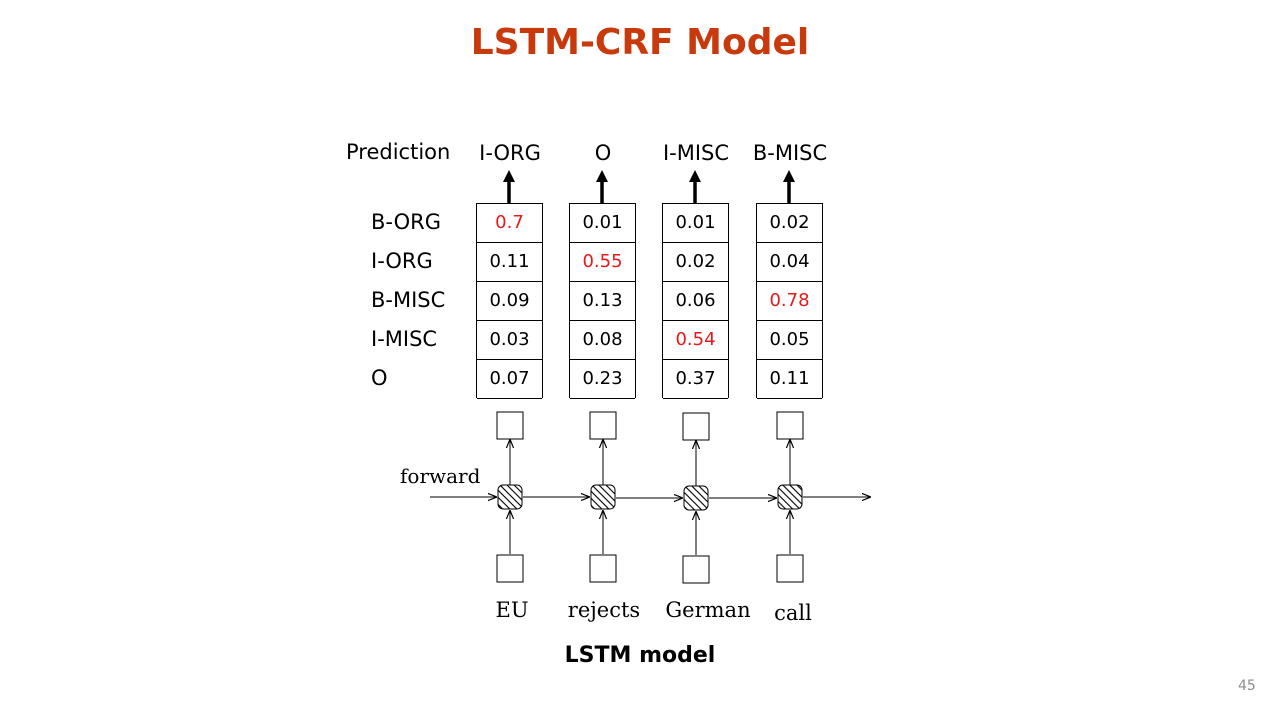  I want to click on score-column-4: 0.02 0.04 0.78 0.05 0.11, so click(789, 301).